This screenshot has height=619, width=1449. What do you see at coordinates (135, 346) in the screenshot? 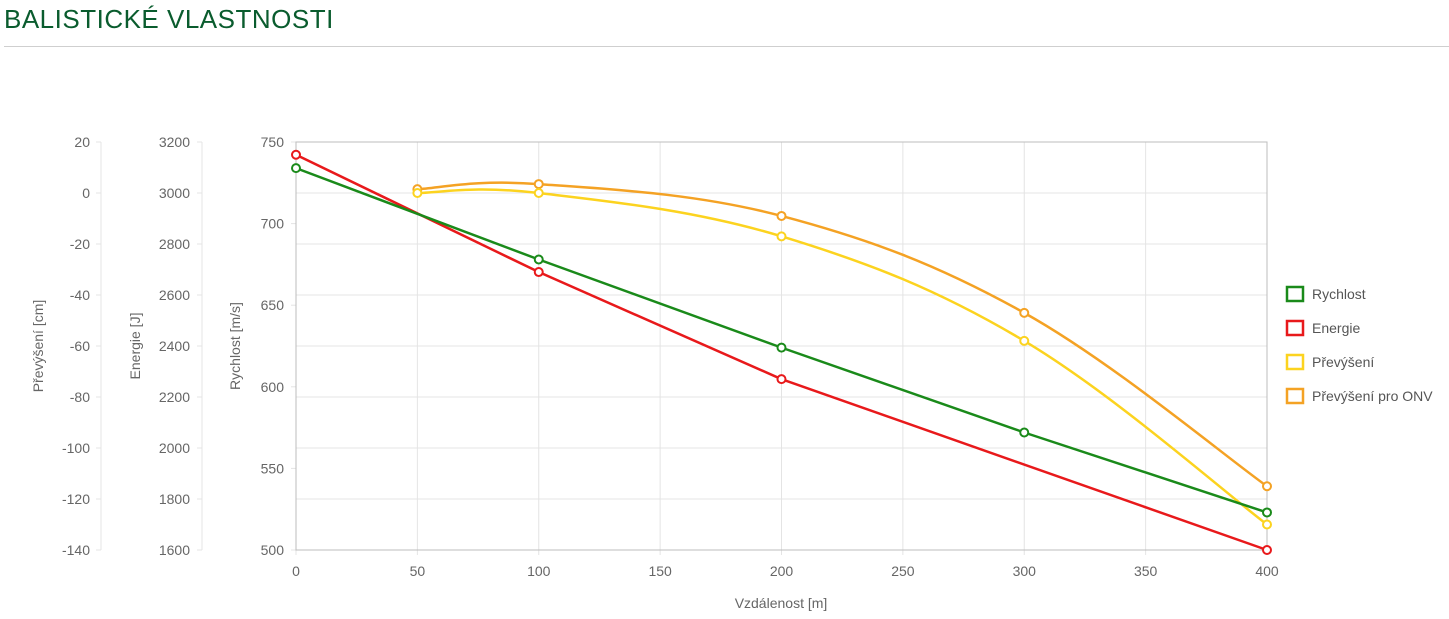
I see `energy-axis-title: Energie [J]` at bounding box center [135, 346].